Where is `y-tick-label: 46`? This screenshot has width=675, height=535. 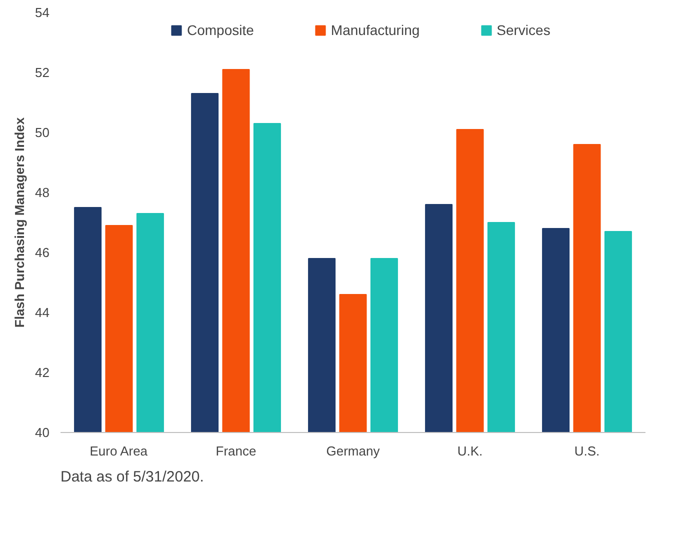
y-tick-label: 46 is located at coordinates (42, 252).